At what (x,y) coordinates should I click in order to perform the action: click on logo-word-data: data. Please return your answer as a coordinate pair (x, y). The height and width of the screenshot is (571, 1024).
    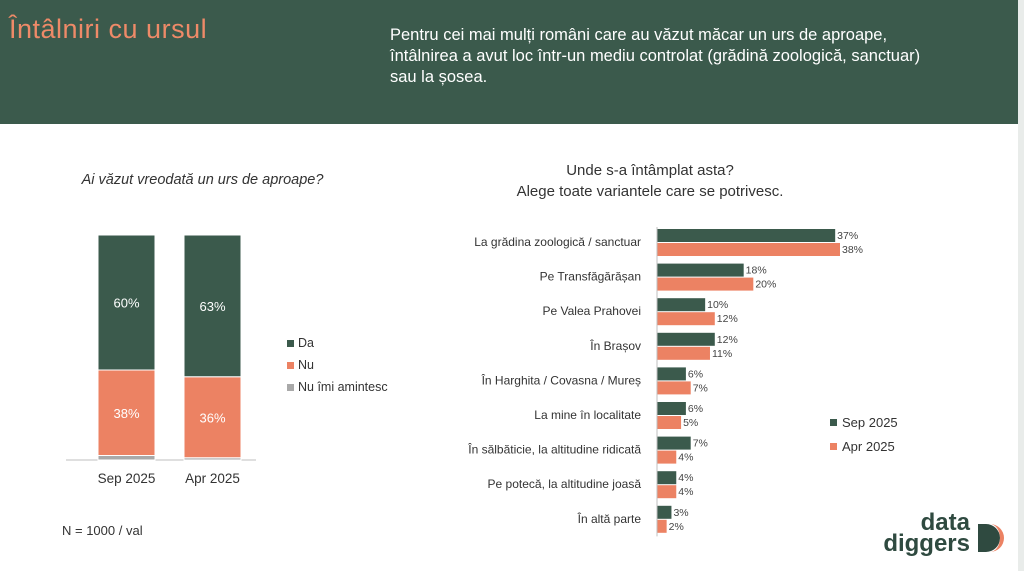
    Looking at the image, I should click on (945, 522).